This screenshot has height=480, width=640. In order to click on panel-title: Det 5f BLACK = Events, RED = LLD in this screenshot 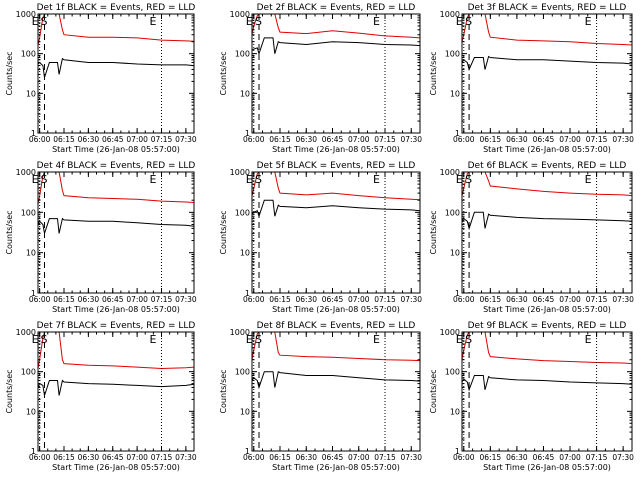, I will do `click(336, 166)`.